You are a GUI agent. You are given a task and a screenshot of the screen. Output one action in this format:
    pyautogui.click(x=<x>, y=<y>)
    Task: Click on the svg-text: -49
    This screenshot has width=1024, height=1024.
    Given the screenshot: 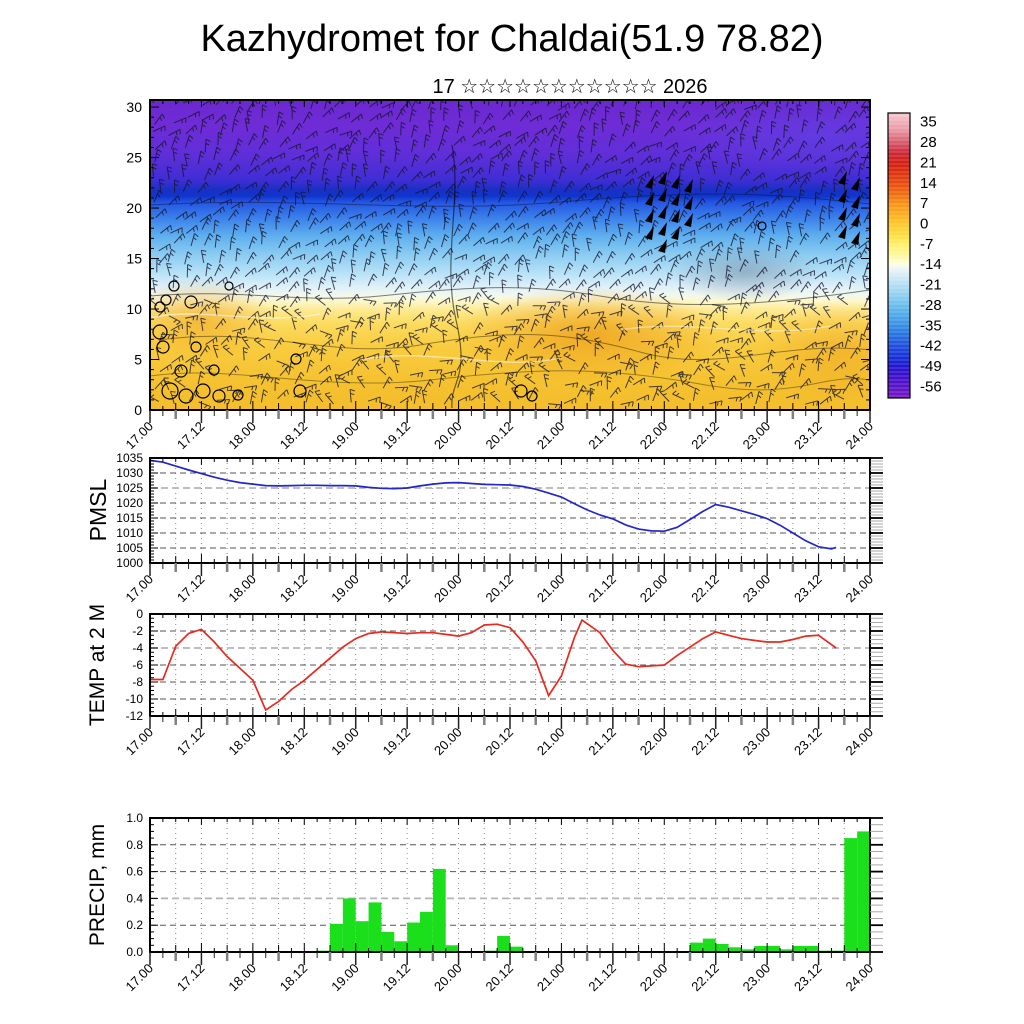 What is the action you would take?
    pyautogui.click(x=931, y=366)
    